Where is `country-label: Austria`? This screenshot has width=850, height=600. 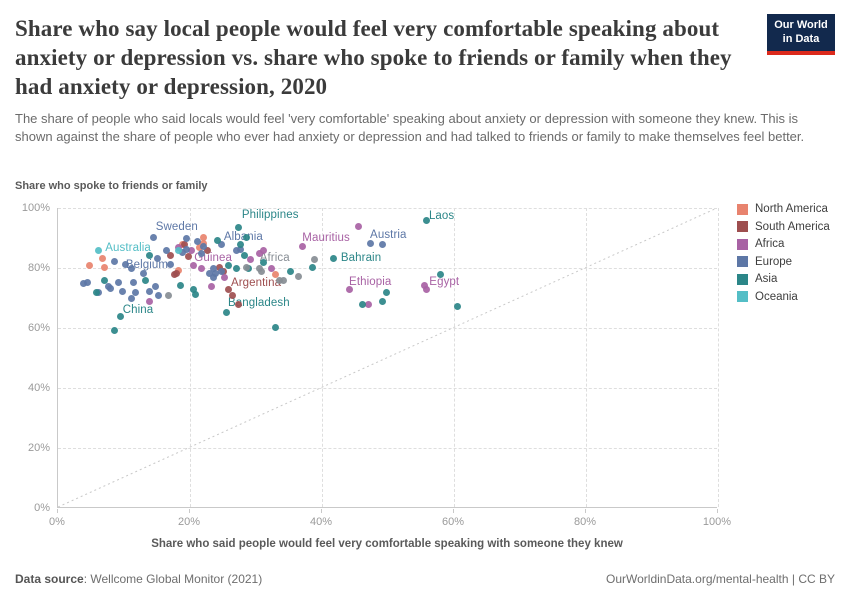 country-label: Austria is located at coordinates (388, 235).